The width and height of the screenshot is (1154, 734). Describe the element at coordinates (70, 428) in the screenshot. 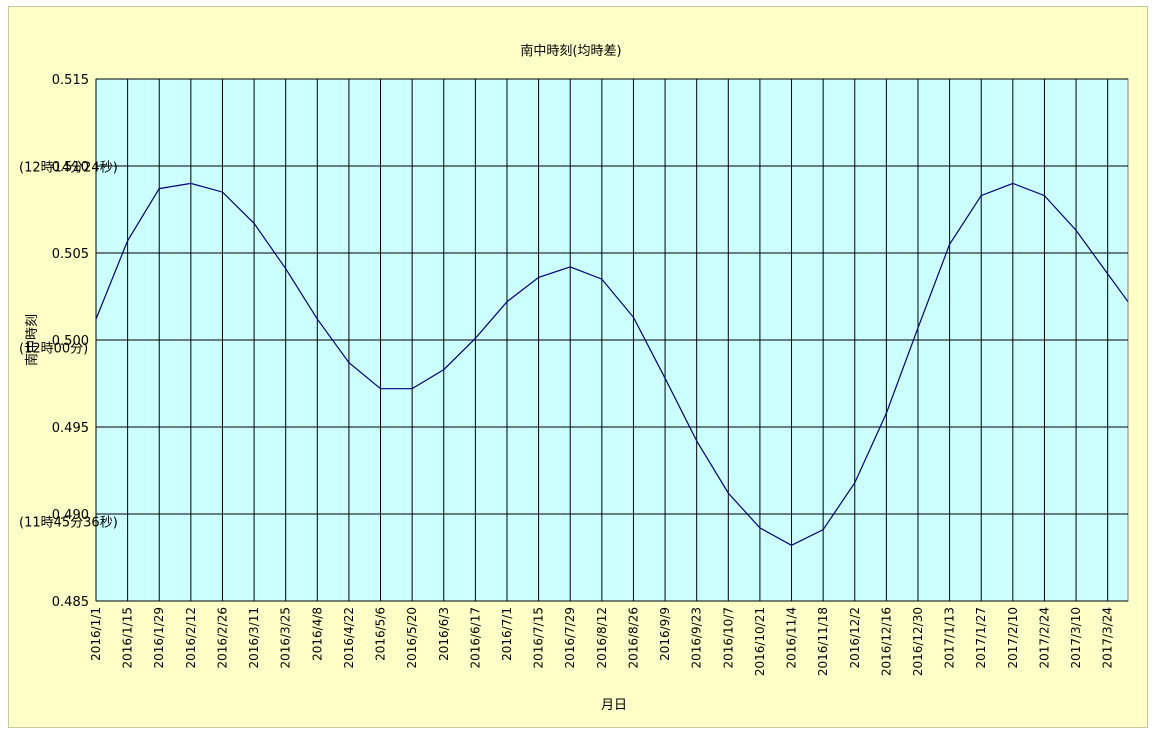

I see `y-tick-label: 0.495` at that location.